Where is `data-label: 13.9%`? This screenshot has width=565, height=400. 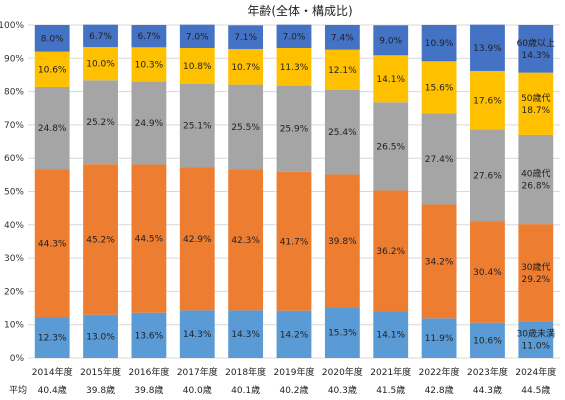 data-label: 13.9% is located at coordinates (487, 49).